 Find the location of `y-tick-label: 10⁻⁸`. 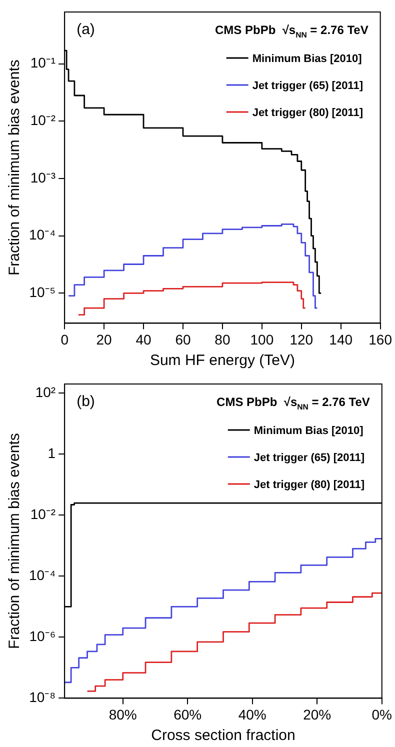

y-tick-label: 10⁻⁸ is located at coordinates (42, 697).